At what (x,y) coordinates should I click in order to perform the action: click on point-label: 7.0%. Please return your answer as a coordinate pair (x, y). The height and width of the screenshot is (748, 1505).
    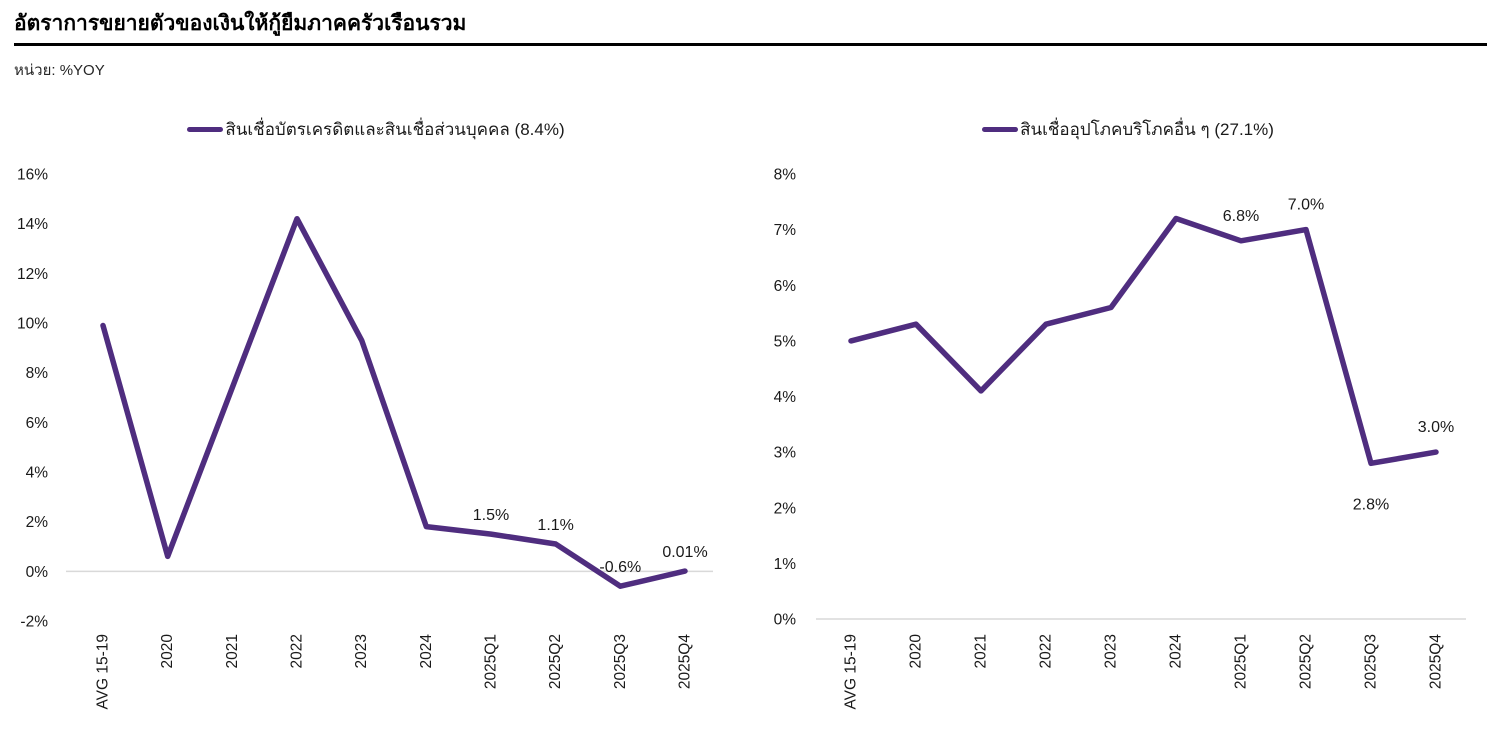
    Looking at the image, I should click on (1306, 205).